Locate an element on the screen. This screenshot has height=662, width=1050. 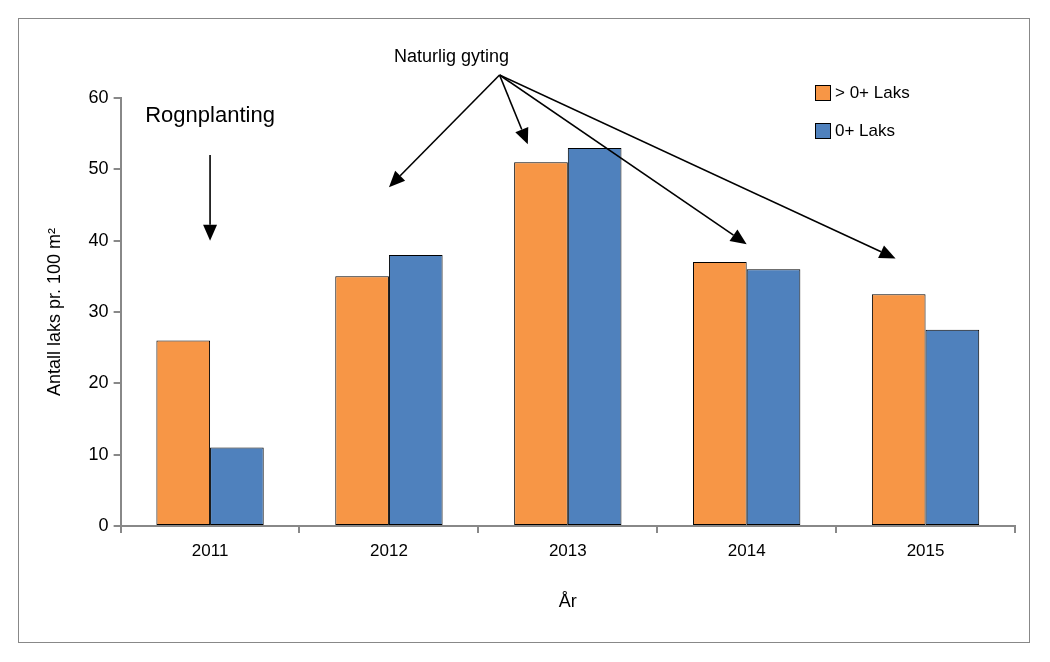
annotation: Rognplanting is located at coordinates (210, 114).